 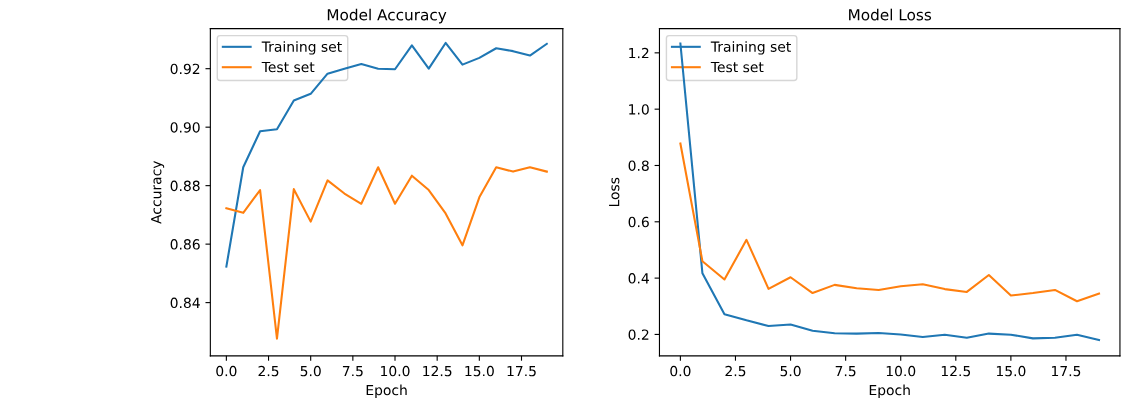 What do you see at coordinates (638, 165) in the screenshot?
I see `y-tick-label: 0.8` at bounding box center [638, 165].